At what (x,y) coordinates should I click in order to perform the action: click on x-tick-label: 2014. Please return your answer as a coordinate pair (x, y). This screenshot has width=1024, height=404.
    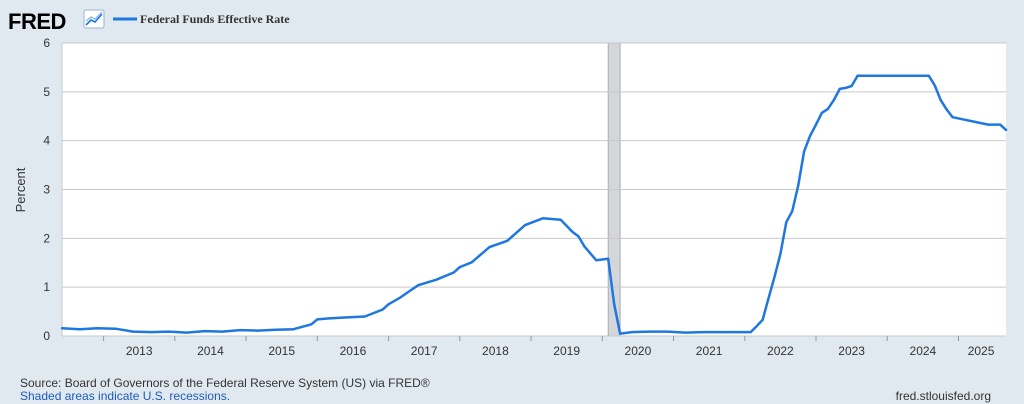
    Looking at the image, I should click on (210, 351).